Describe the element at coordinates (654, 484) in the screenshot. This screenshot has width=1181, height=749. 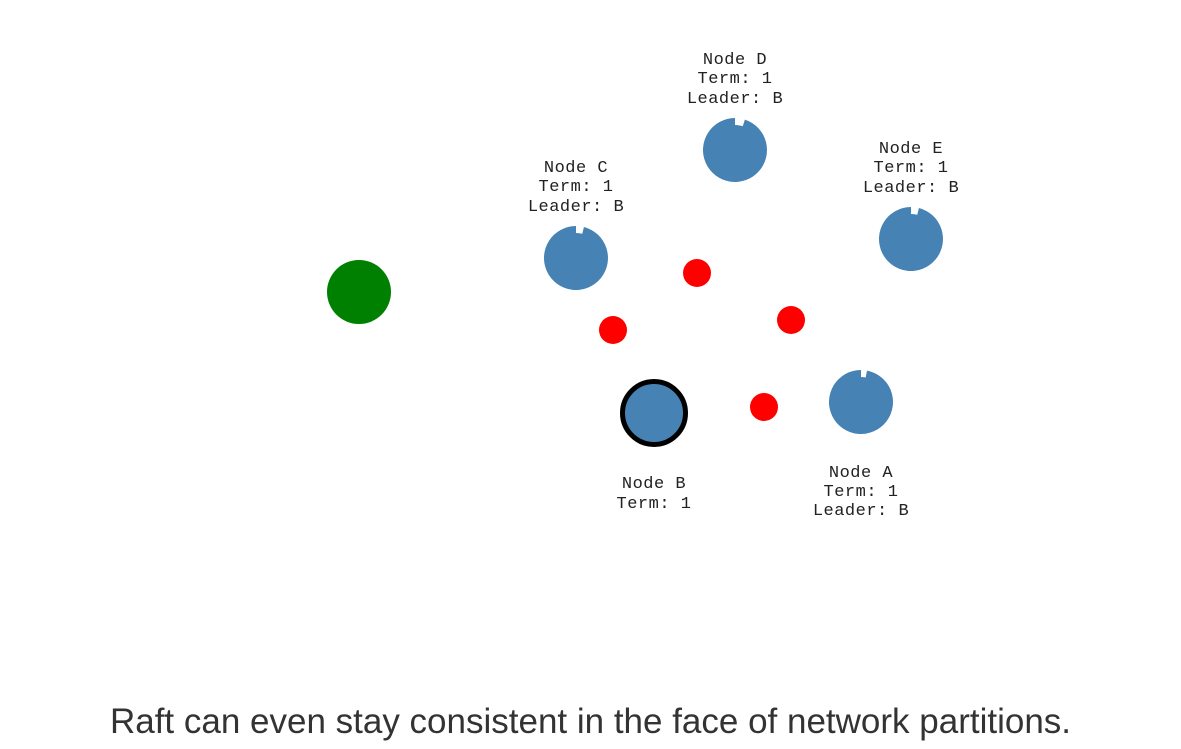
I see `node-b-name: Node B` at that location.